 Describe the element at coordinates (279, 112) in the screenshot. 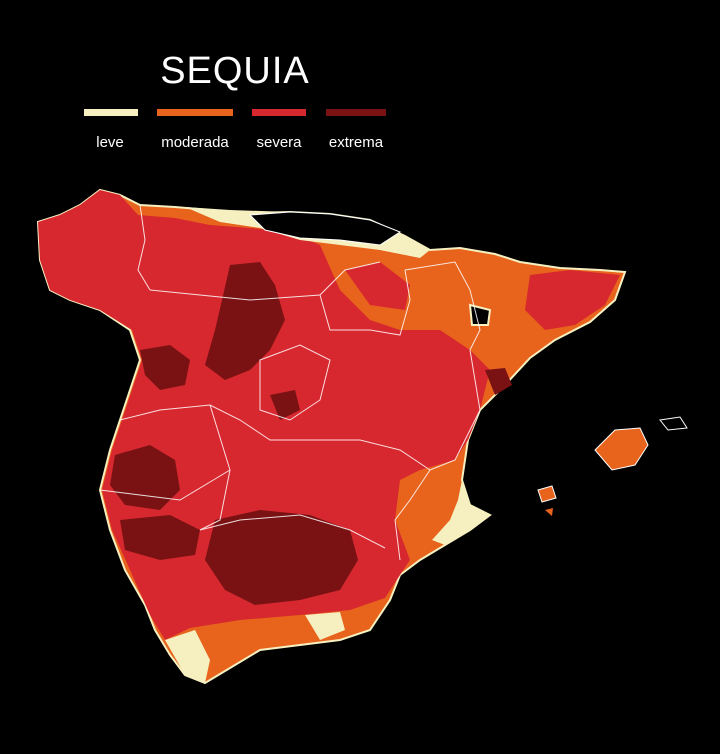

I see `legend-swatch-severa` at that location.